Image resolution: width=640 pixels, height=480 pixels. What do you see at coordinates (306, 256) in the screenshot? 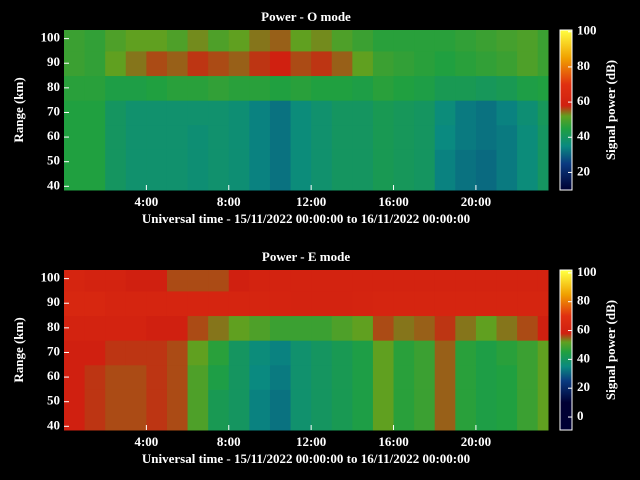
I see `chart-title: Power - E mode` at bounding box center [306, 256].